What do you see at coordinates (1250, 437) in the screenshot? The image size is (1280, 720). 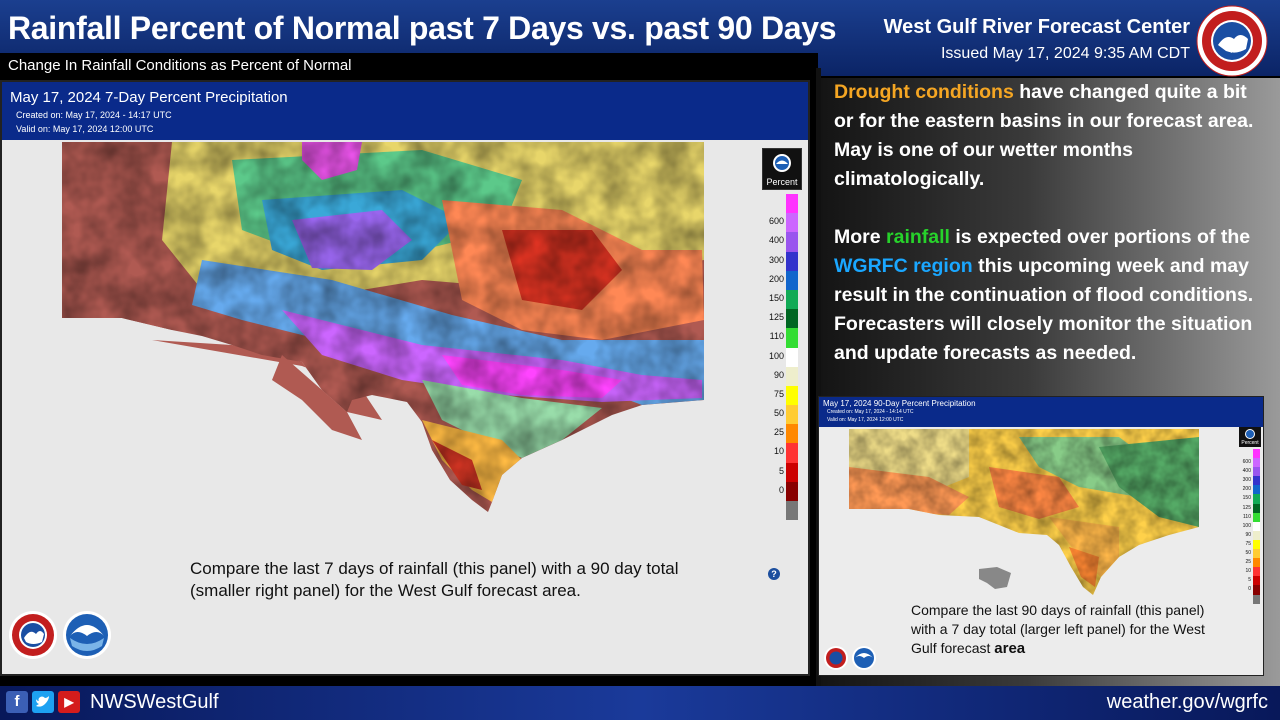 I see `legend-90-header: Percent` at bounding box center [1250, 437].